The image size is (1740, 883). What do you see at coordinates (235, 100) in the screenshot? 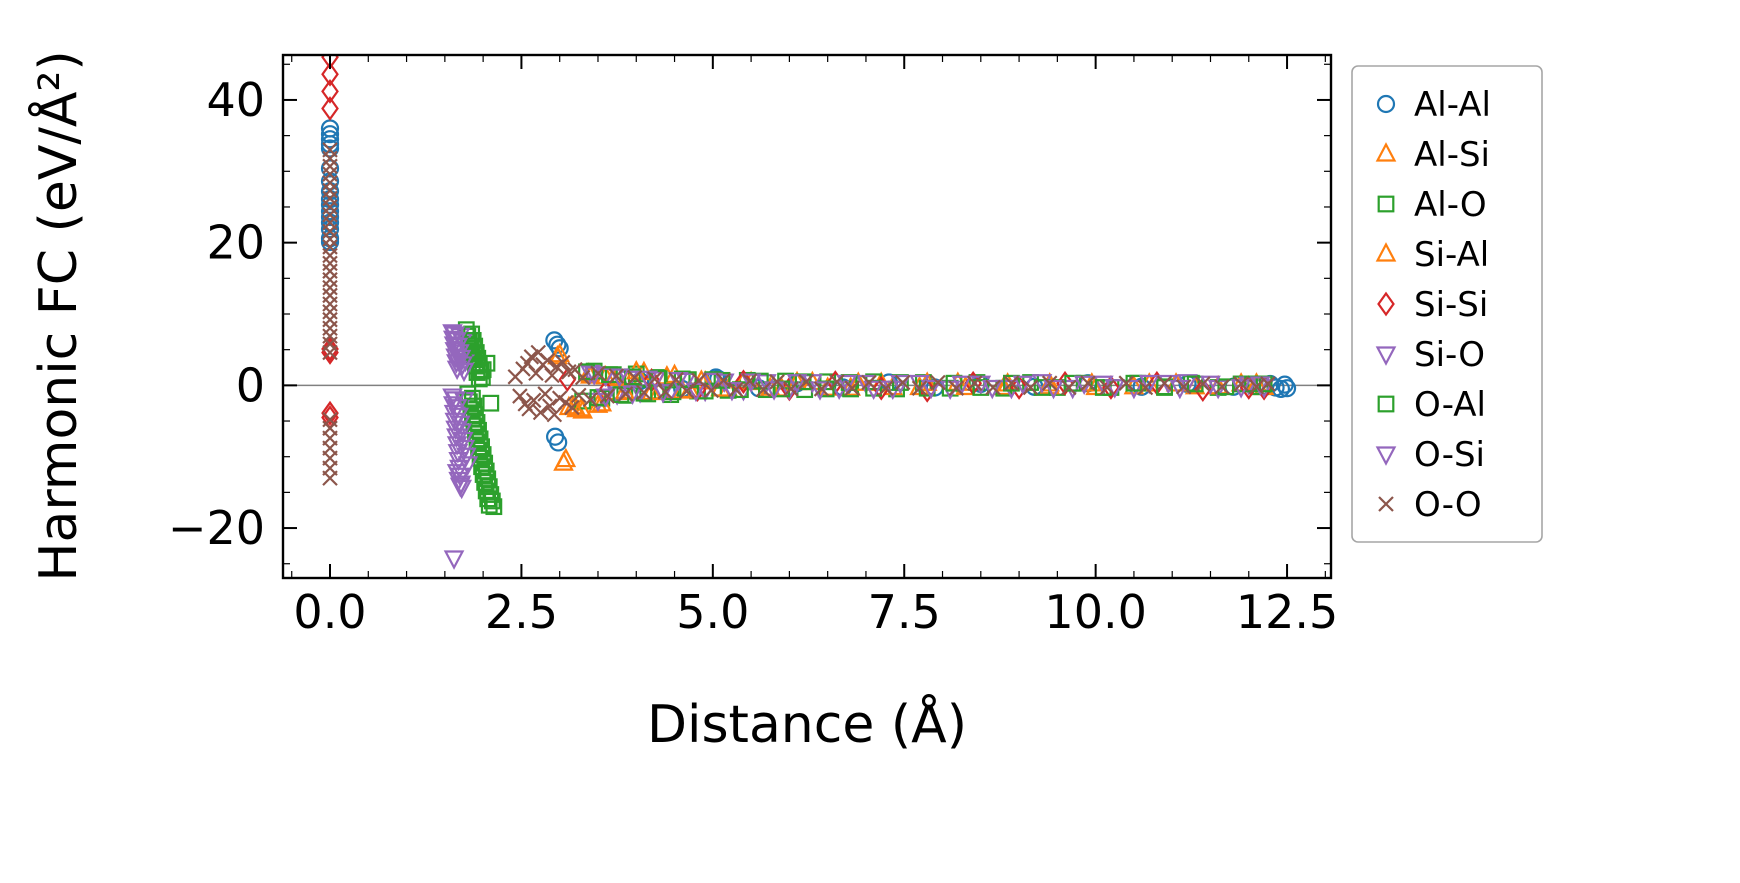
I see `y-tick-label: 40` at bounding box center [235, 100].